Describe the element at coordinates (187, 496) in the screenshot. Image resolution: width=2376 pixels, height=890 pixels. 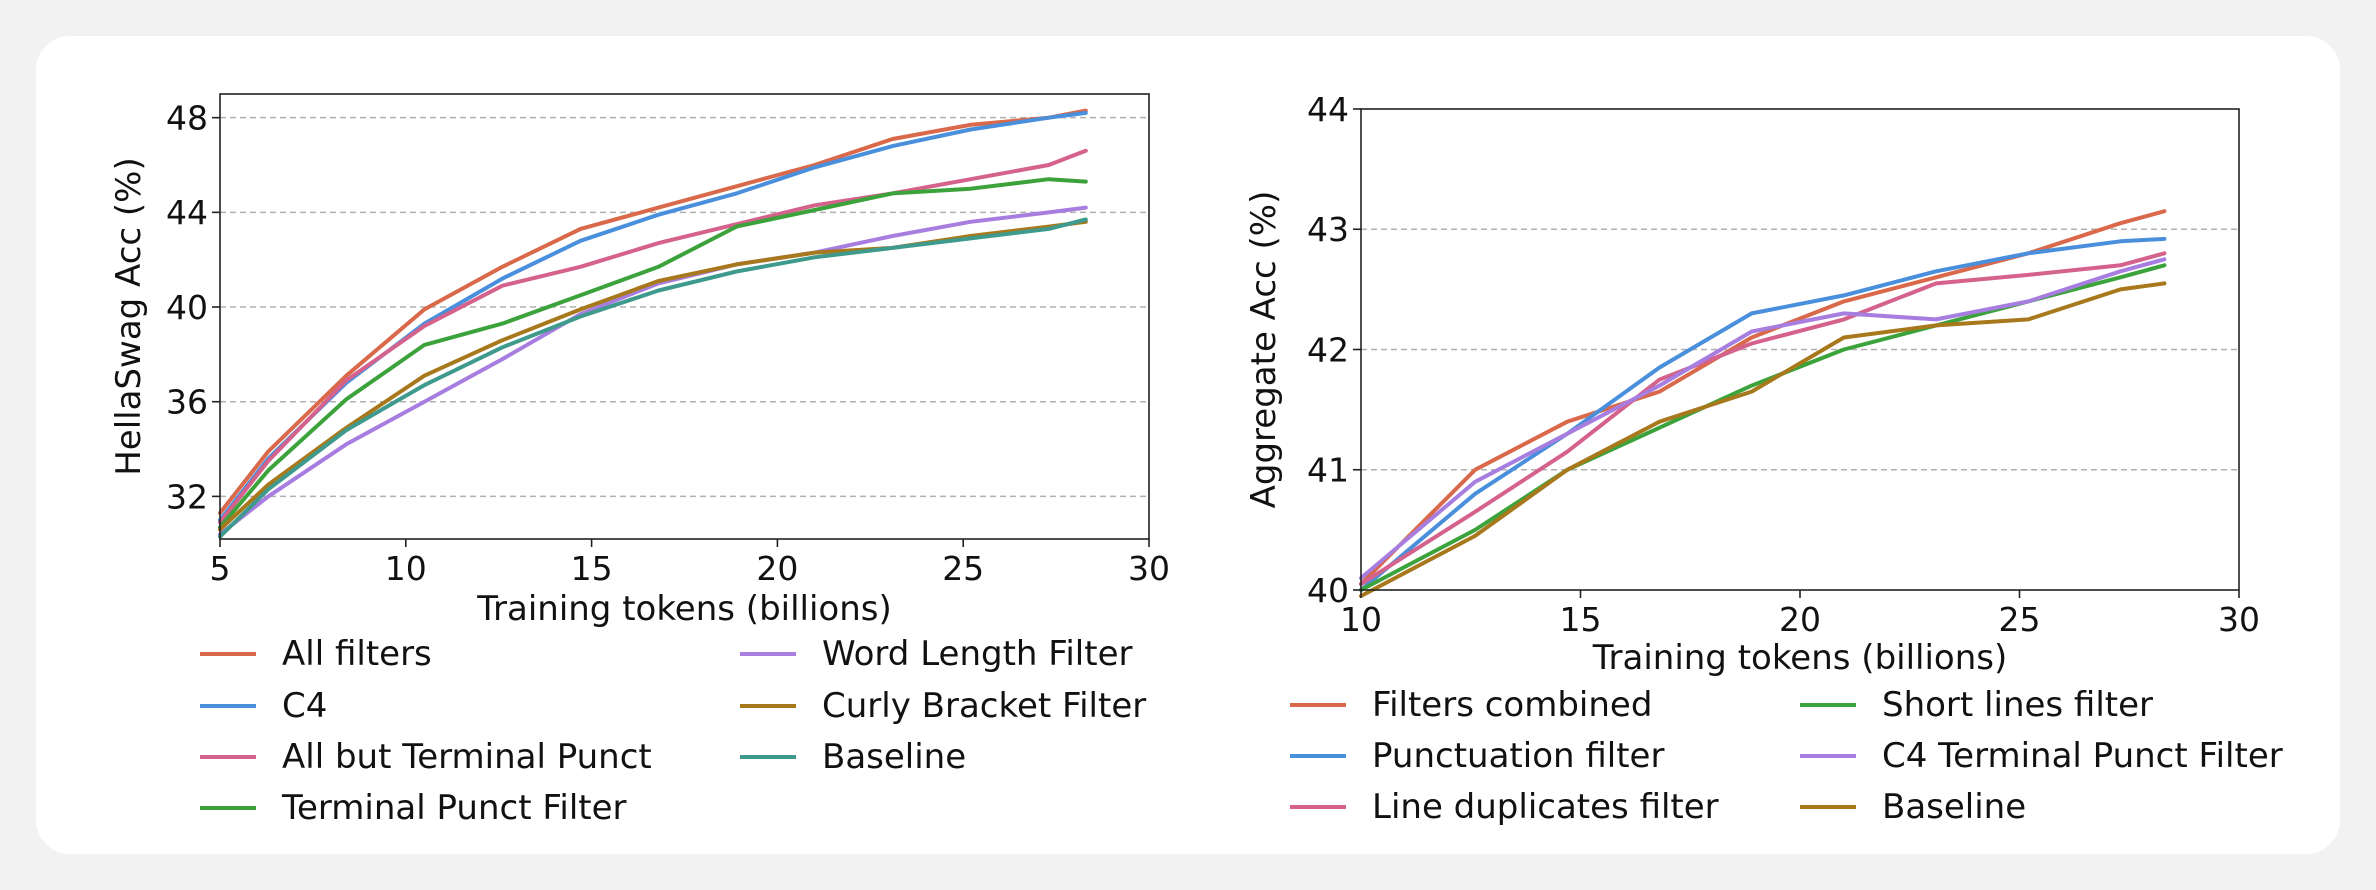
I see `y-tick-label: 32` at that location.